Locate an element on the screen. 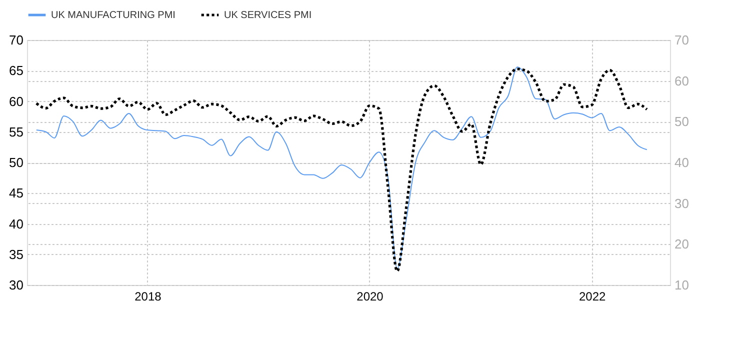 The height and width of the screenshot is (340, 730). y-tick-label: 30 is located at coordinates (16, 285).